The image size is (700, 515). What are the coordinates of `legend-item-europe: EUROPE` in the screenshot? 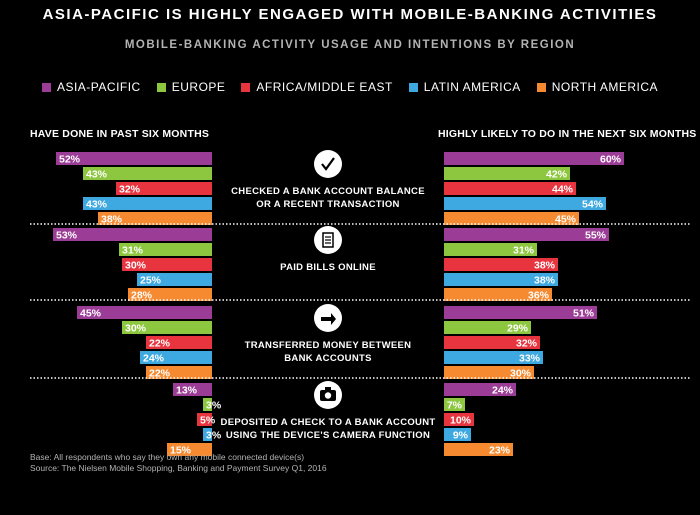 It's located at (191, 87).